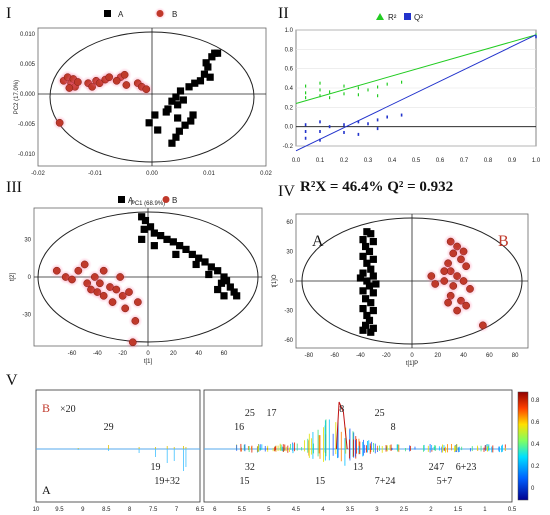 The width and height of the screenshot is (550, 515). I want to click on y-tick-label: -0.005, so click(27, 125).